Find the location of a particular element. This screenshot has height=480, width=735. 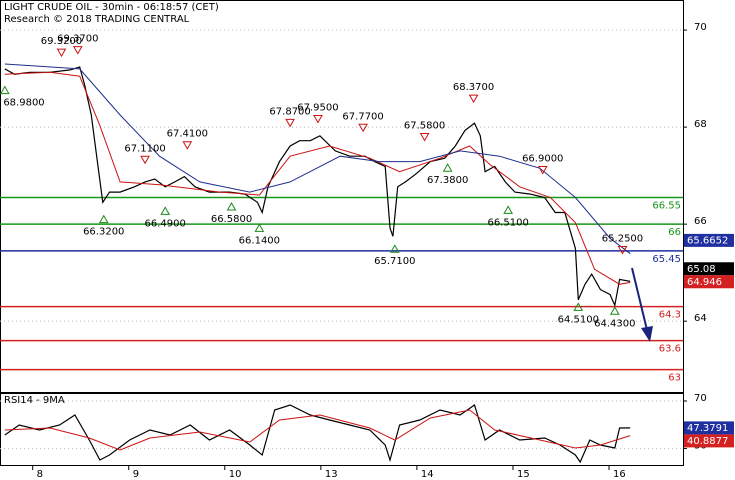

annotation-label: 66.4900 is located at coordinates (165, 223).